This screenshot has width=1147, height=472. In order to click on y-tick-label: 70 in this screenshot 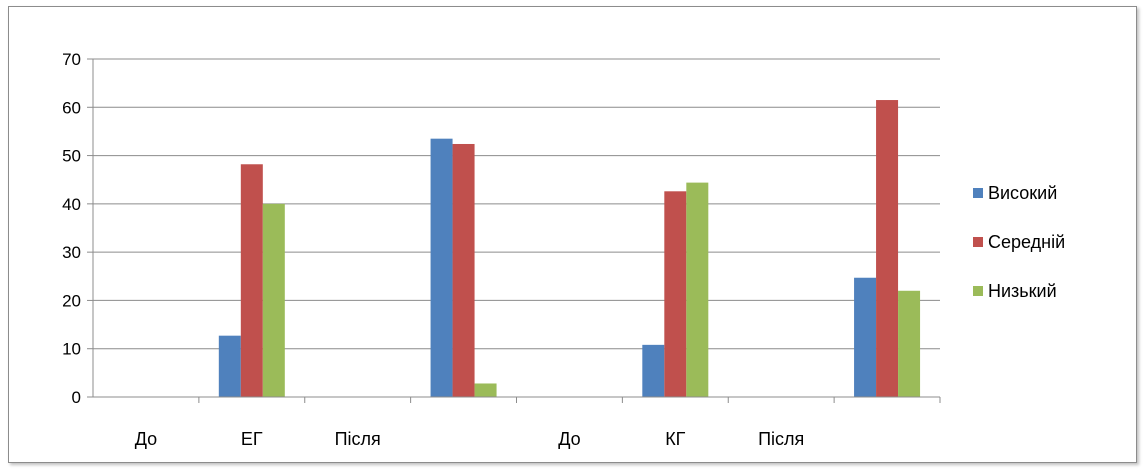, I will do `click(71, 59)`.